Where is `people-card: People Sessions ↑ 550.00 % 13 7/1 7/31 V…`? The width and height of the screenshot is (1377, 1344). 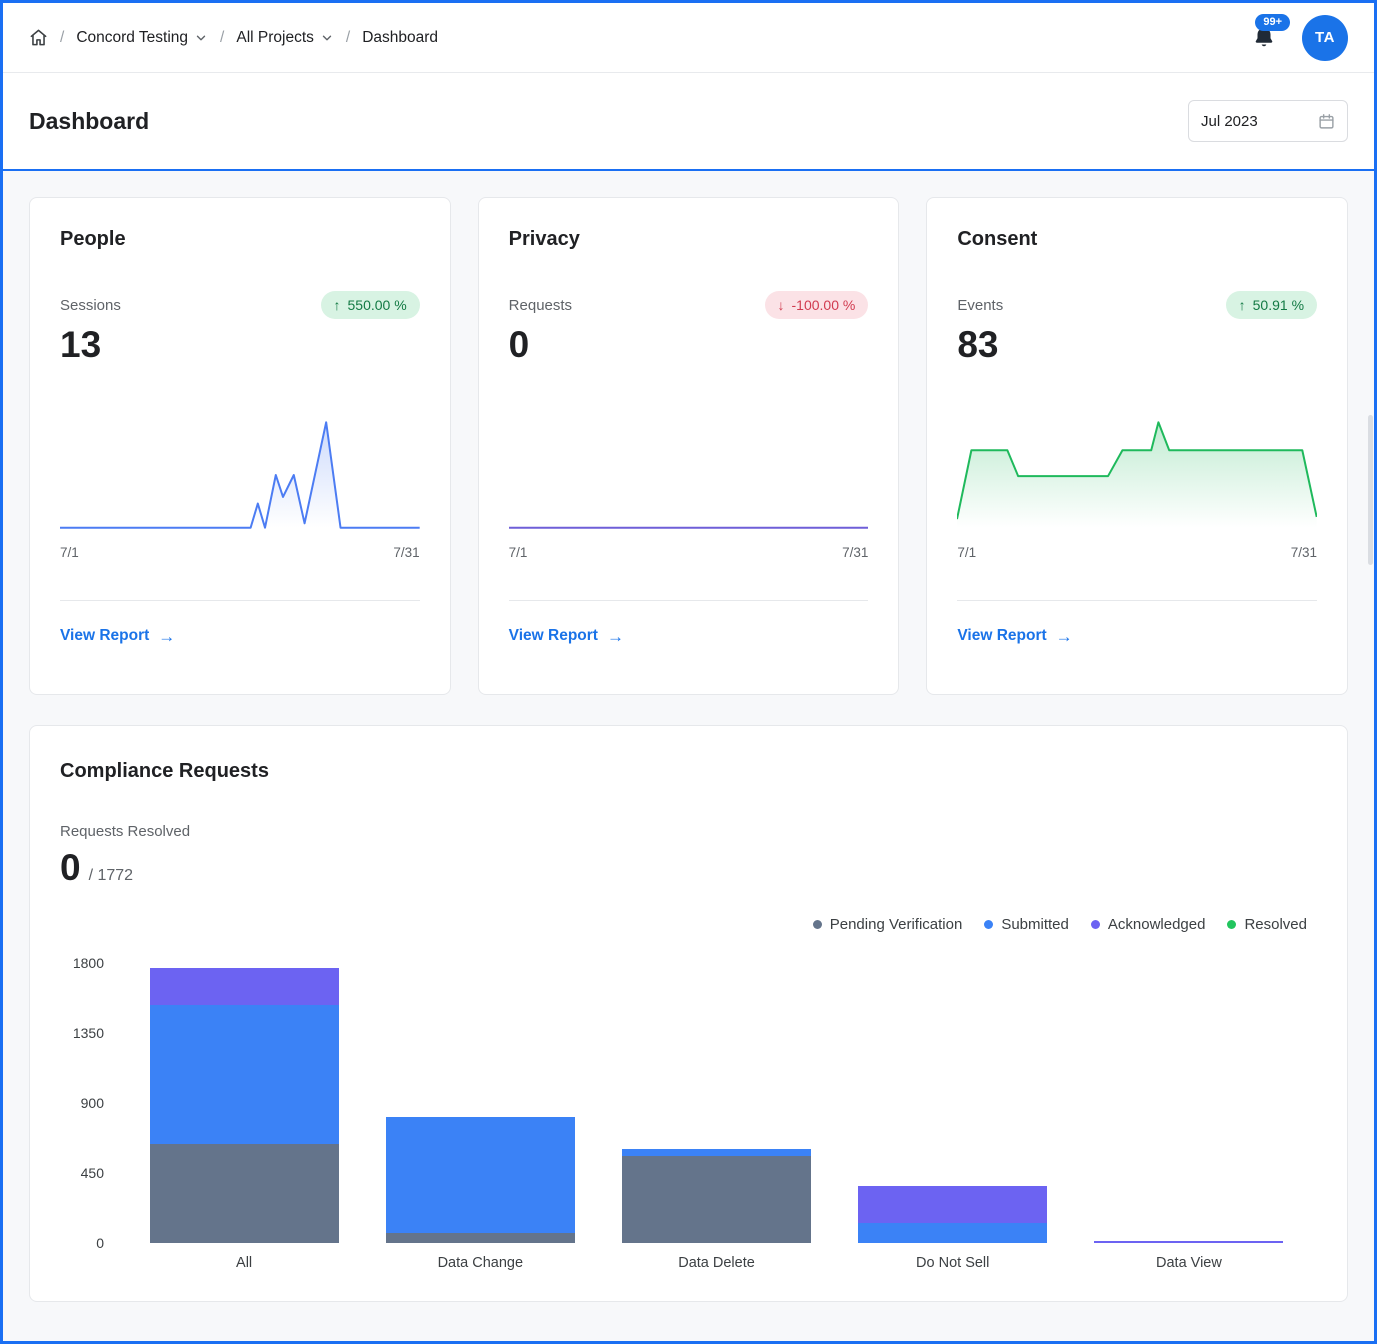
people-card: People Sessions ↑ 550.00 % 13 7/1 7/31 V… is located at coordinates (240, 446).